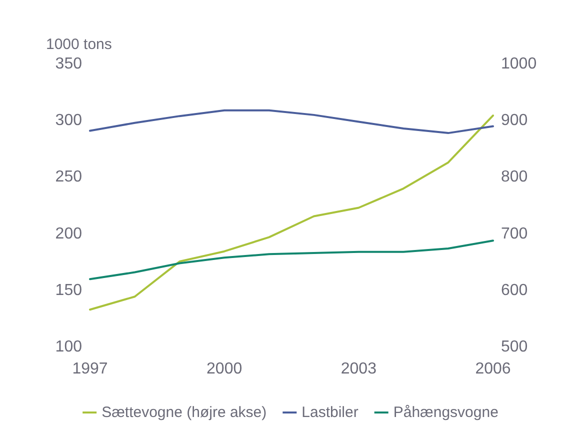  I want to click on x-tick-label: 2000, so click(224, 369).